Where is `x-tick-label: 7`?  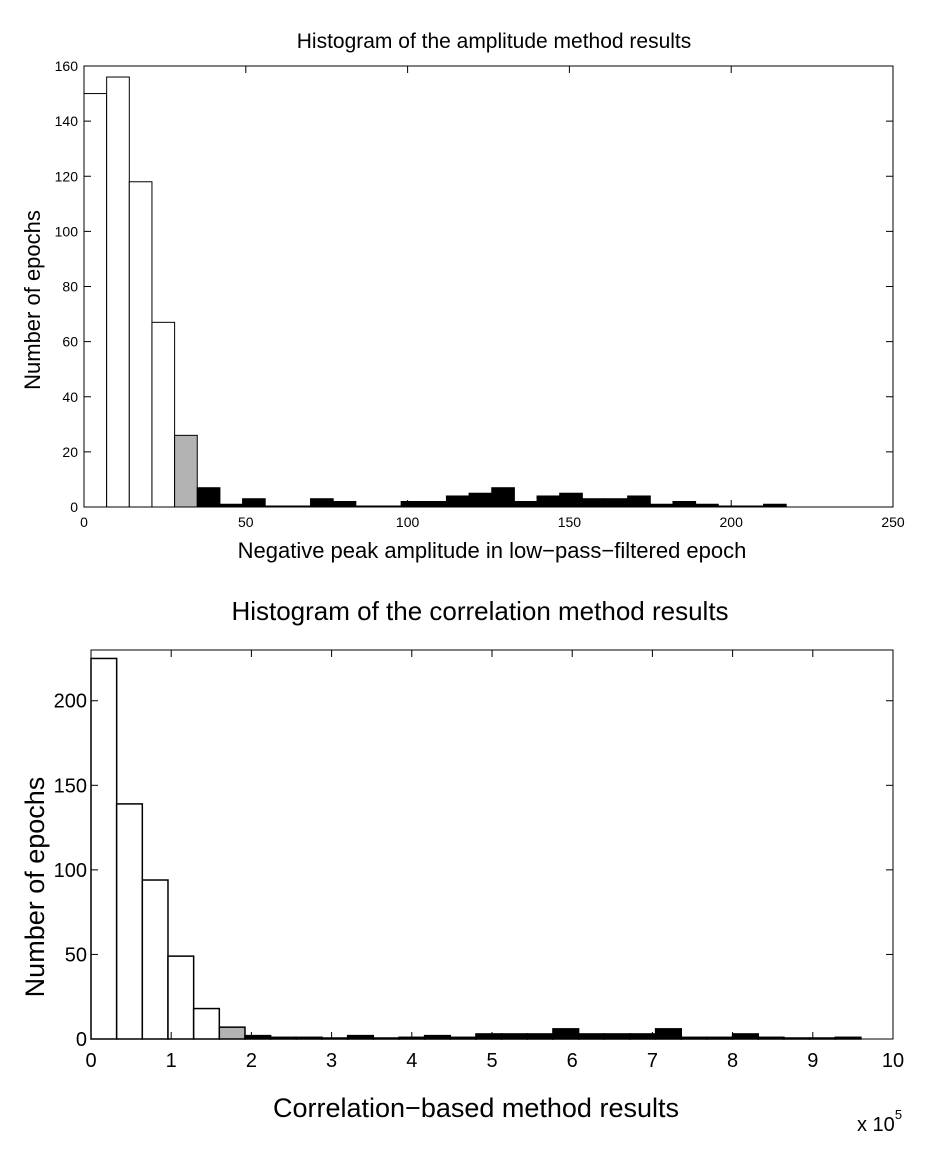
x-tick-label: 7 is located at coordinates (652, 1061).